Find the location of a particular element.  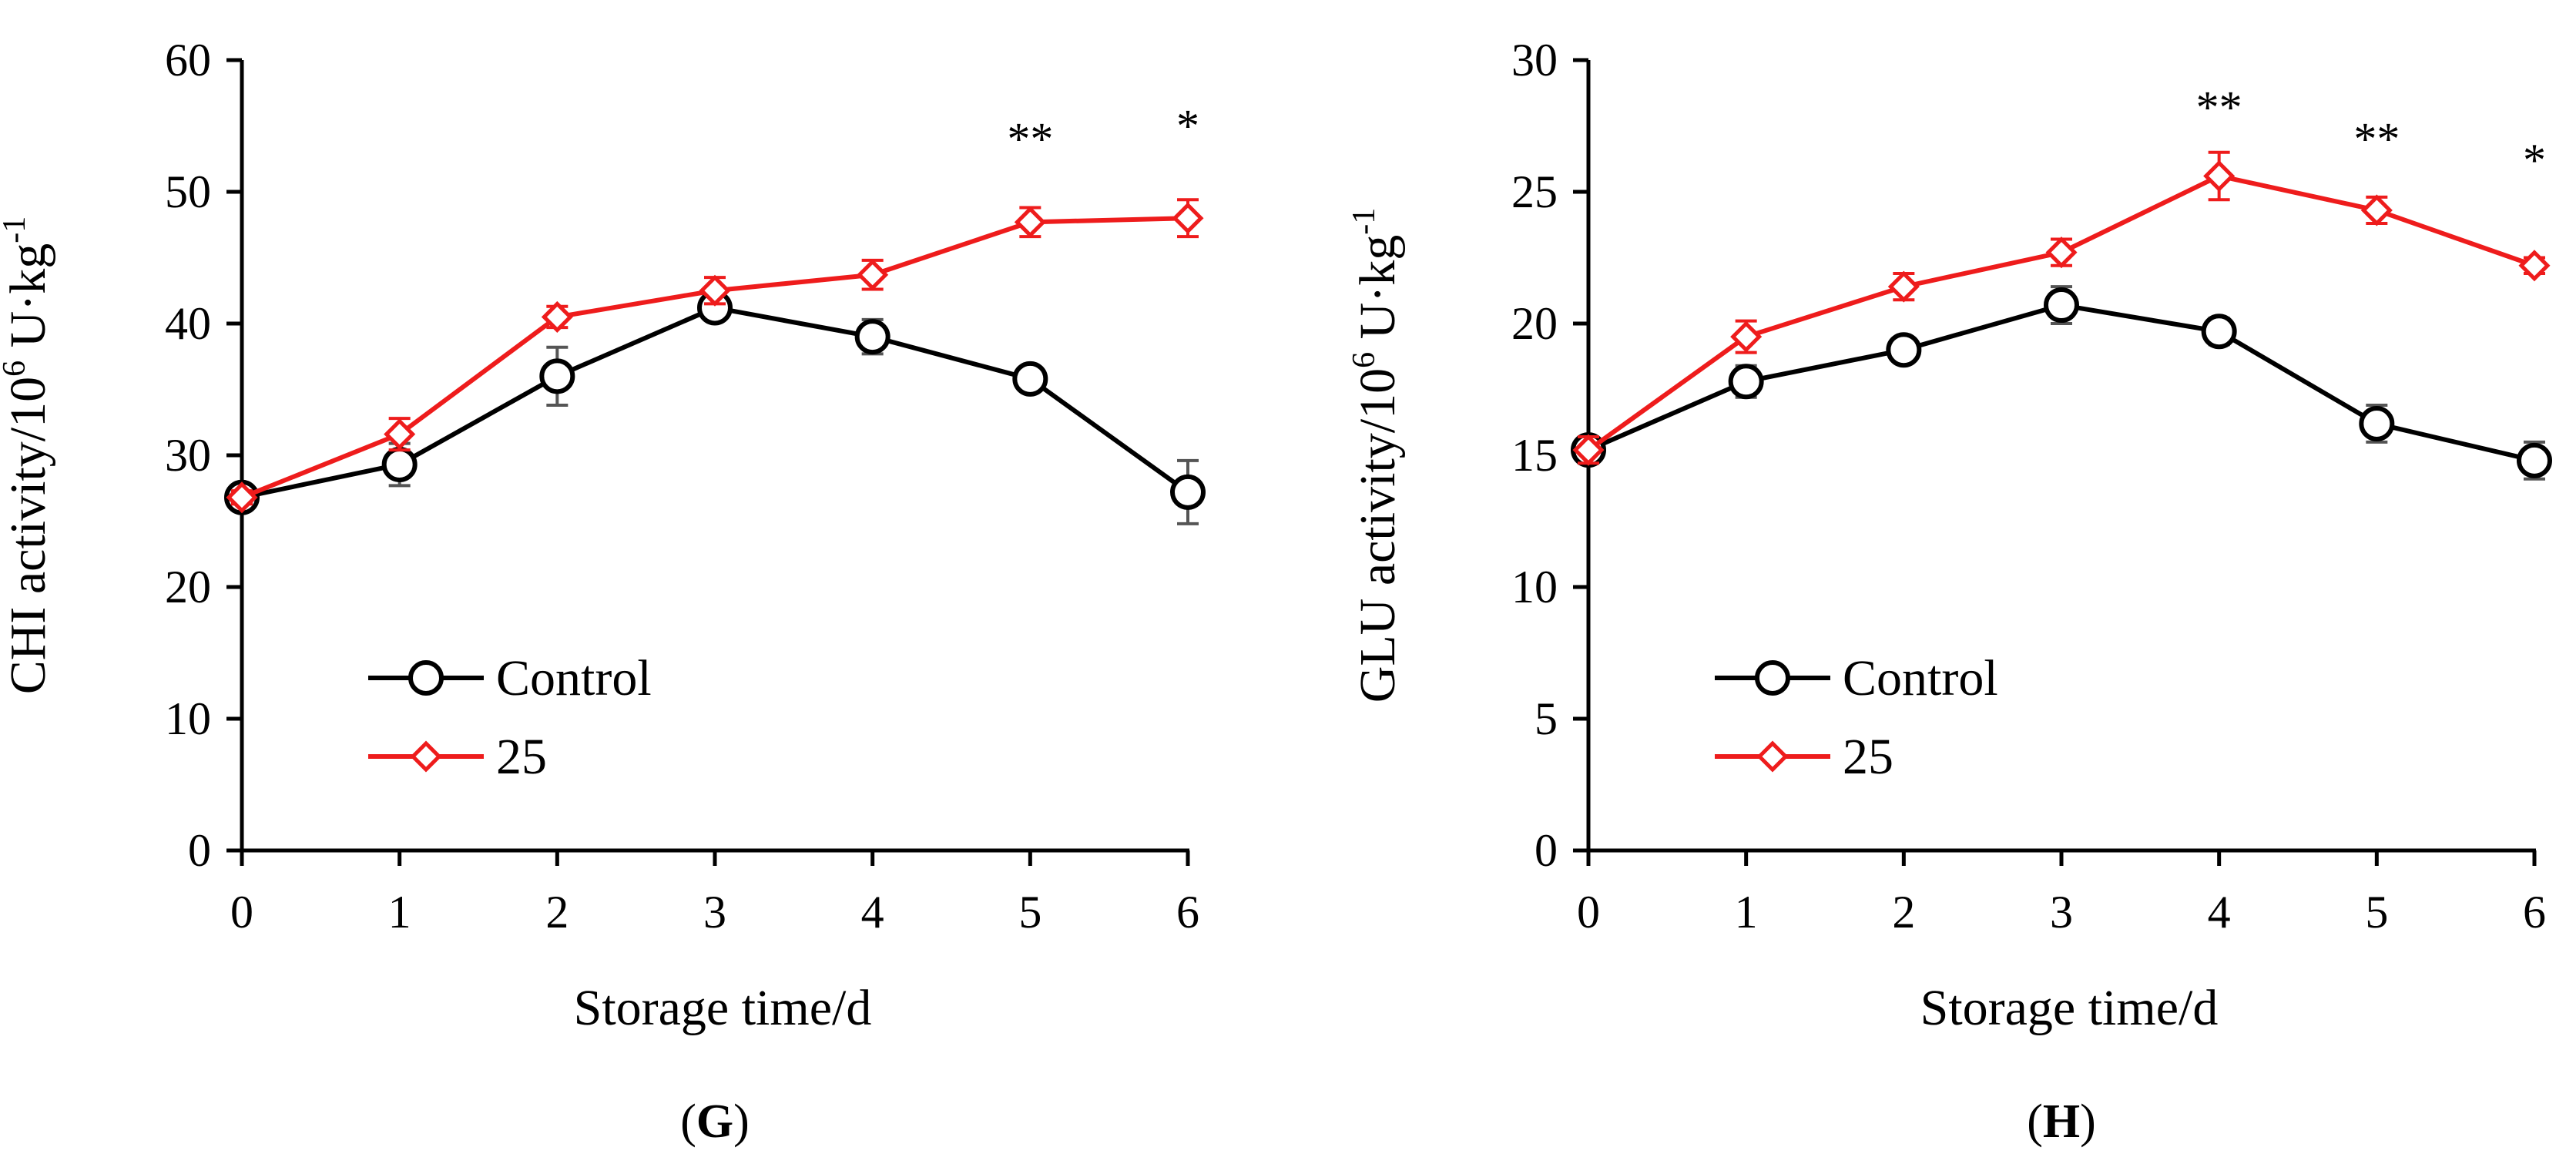

y-tick-label: 40 is located at coordinates (188, 324).